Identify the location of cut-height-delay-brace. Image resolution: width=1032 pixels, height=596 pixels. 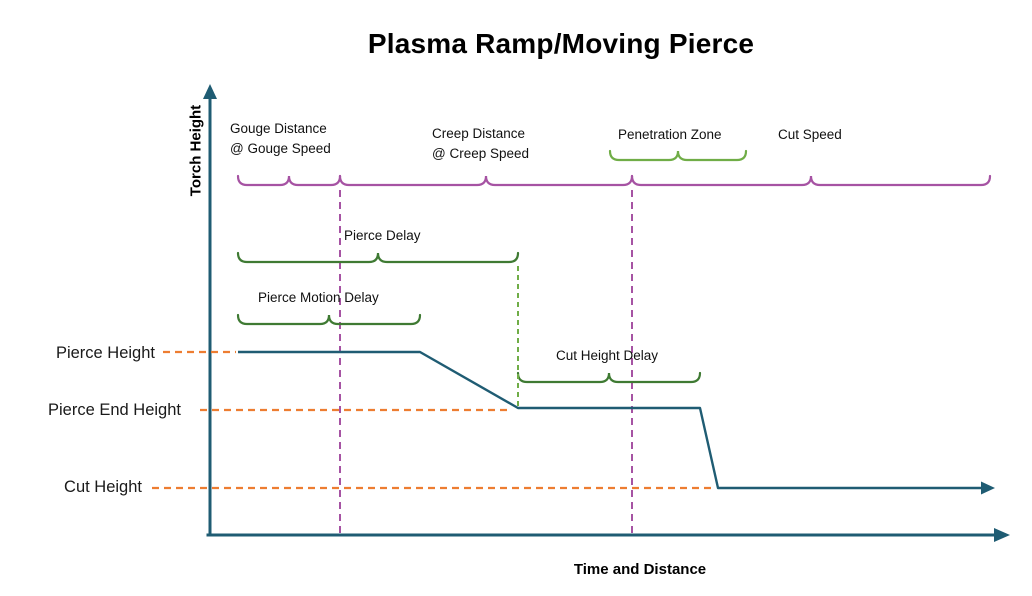
(609, 377).